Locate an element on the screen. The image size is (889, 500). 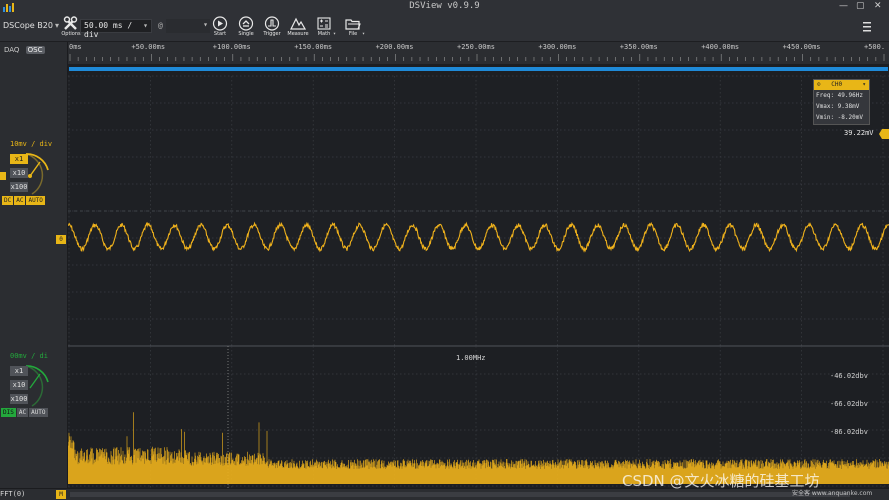
measurement-vmax: Vmax: 9.38mV is located at coordinates (838, 106).